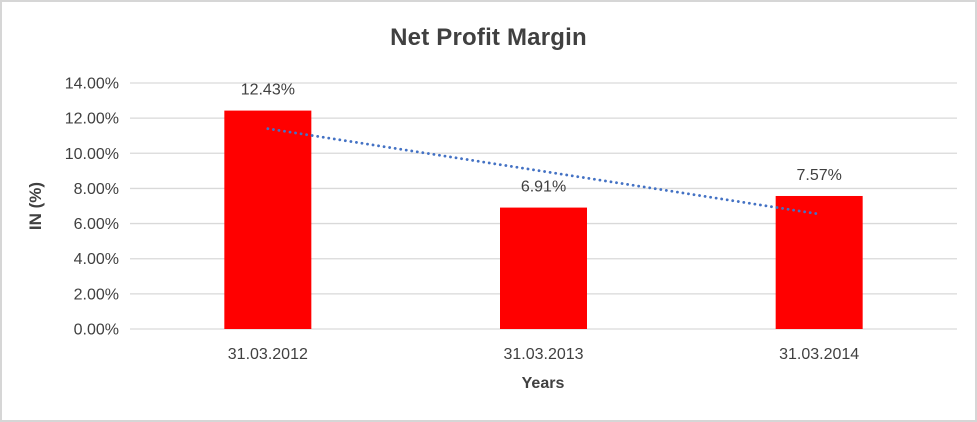 This screenshot has width=977, height=422. Describe the element at coordinates (543, 354) in the screenshot. I see `x-tick-label: 31.03.2013` at that location.